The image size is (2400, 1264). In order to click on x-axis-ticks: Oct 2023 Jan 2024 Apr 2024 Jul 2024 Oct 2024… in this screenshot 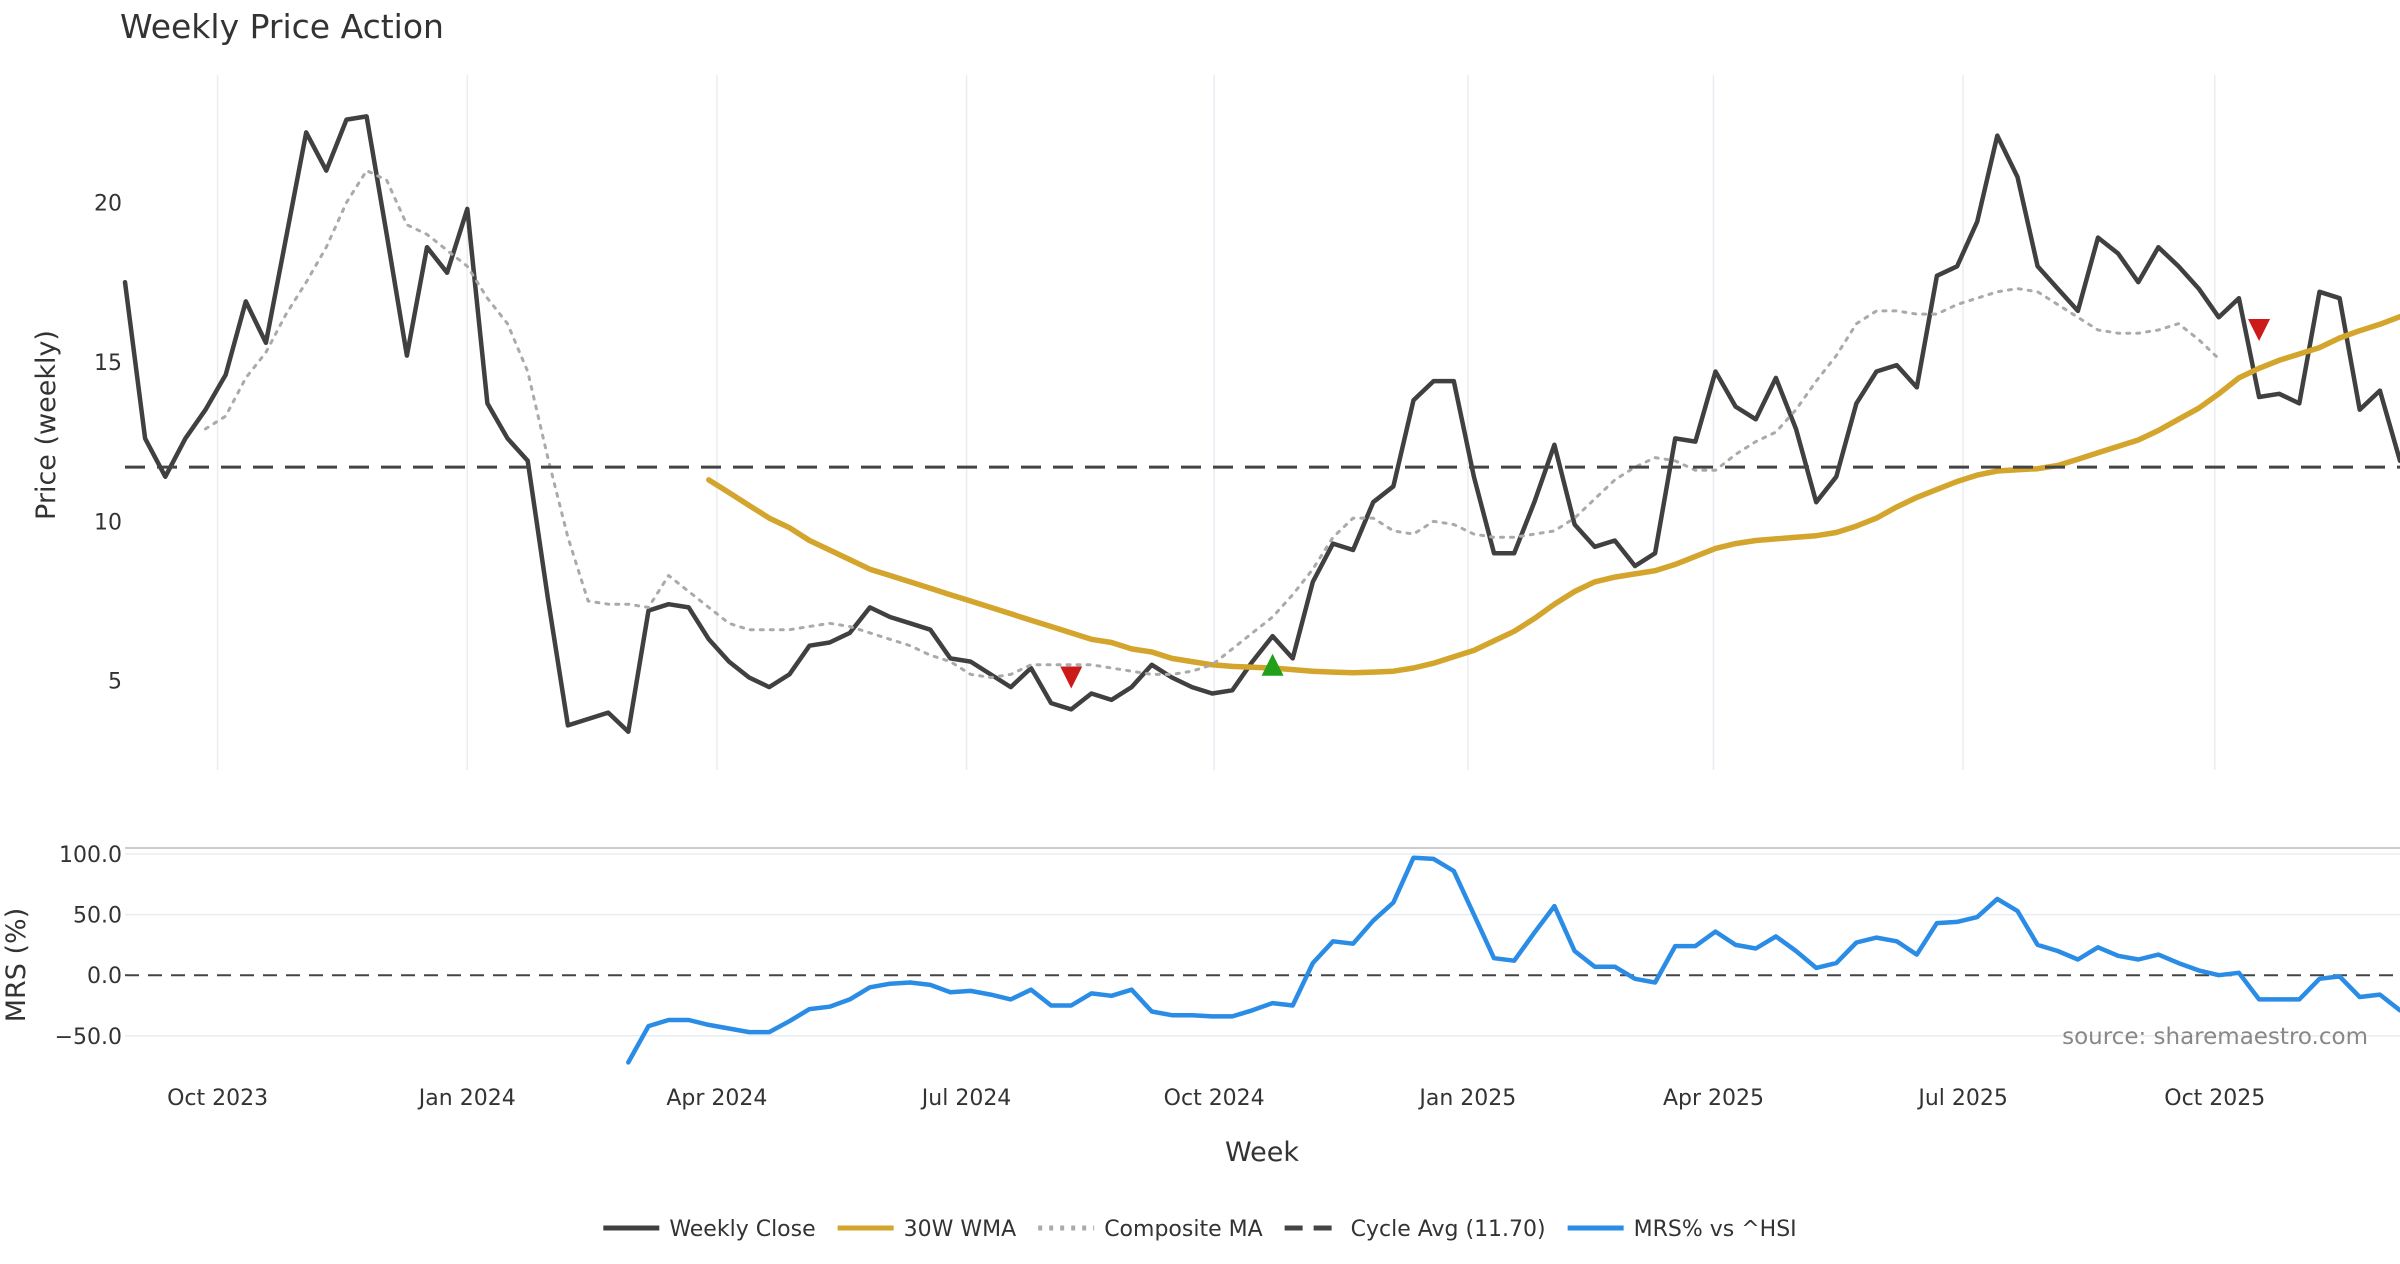, I will do `click(1216, 1098)`.